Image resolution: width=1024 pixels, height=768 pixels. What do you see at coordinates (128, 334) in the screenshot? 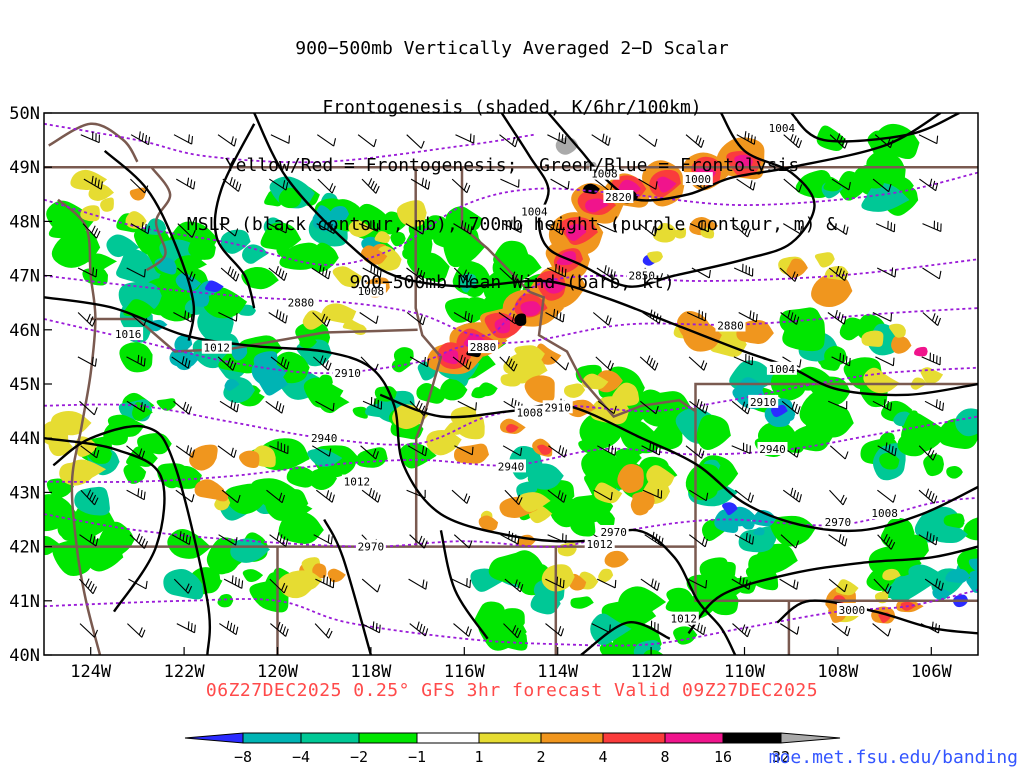
I see `mslp-label: 1016` at bounding box center [128, 334].